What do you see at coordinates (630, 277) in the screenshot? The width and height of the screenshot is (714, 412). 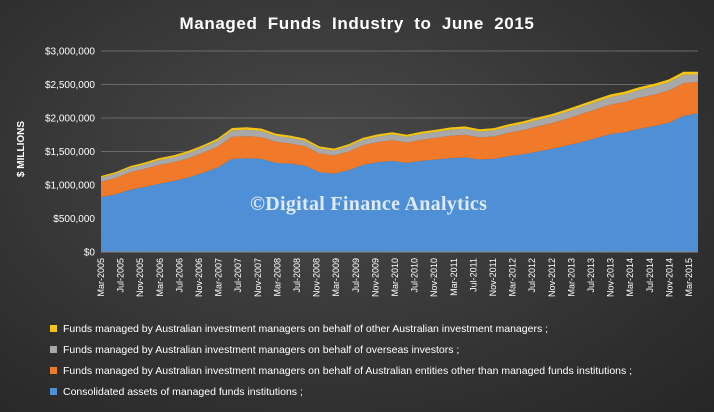 I see `x-tick-label: Mar-2014` at bounding box center [630, 277].